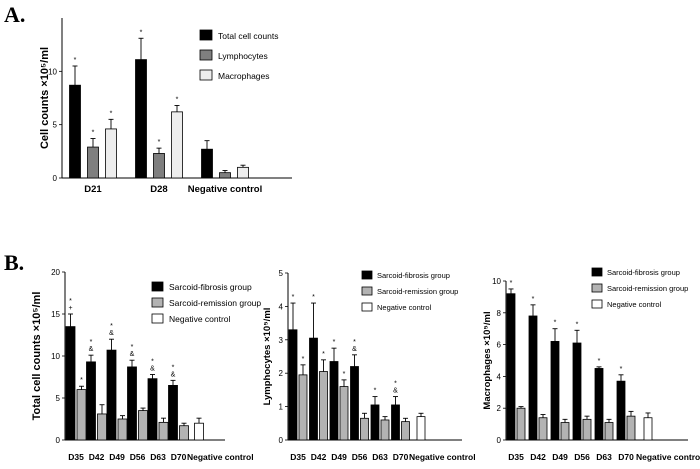 The height and width of the screenshot is (469, 700). Describe the element at coordinates (70, 308) in the screenshot. I see `significance-mark: +` at that location.